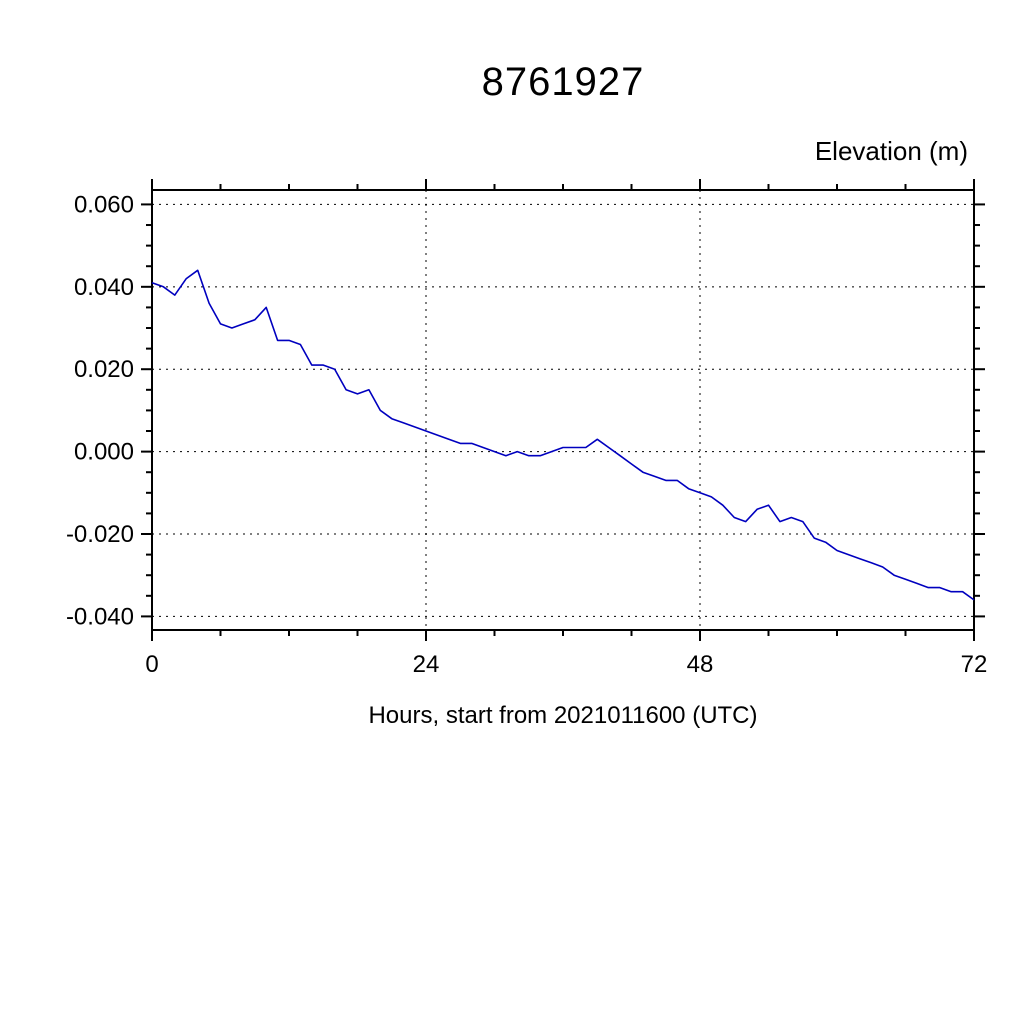  I want to click on x-tick-label: 72, so click(974, 664).